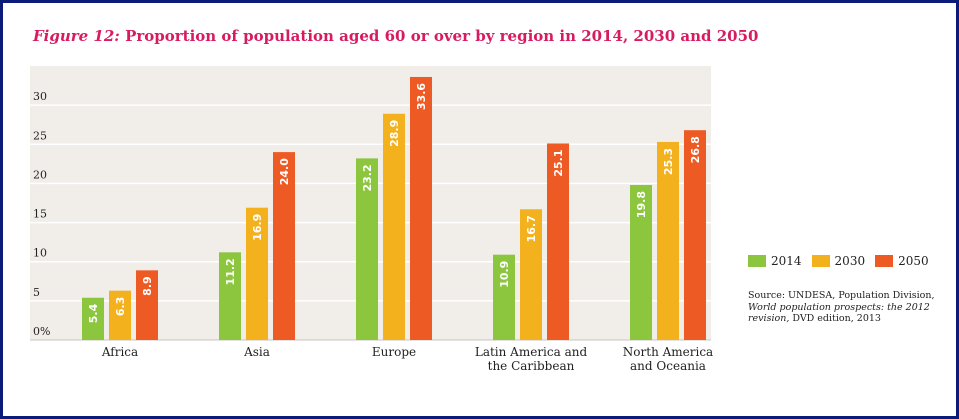 This screenshot has height=419, width=959. I want to click on x-tick-label: the Caribbean, so click(531, 366).